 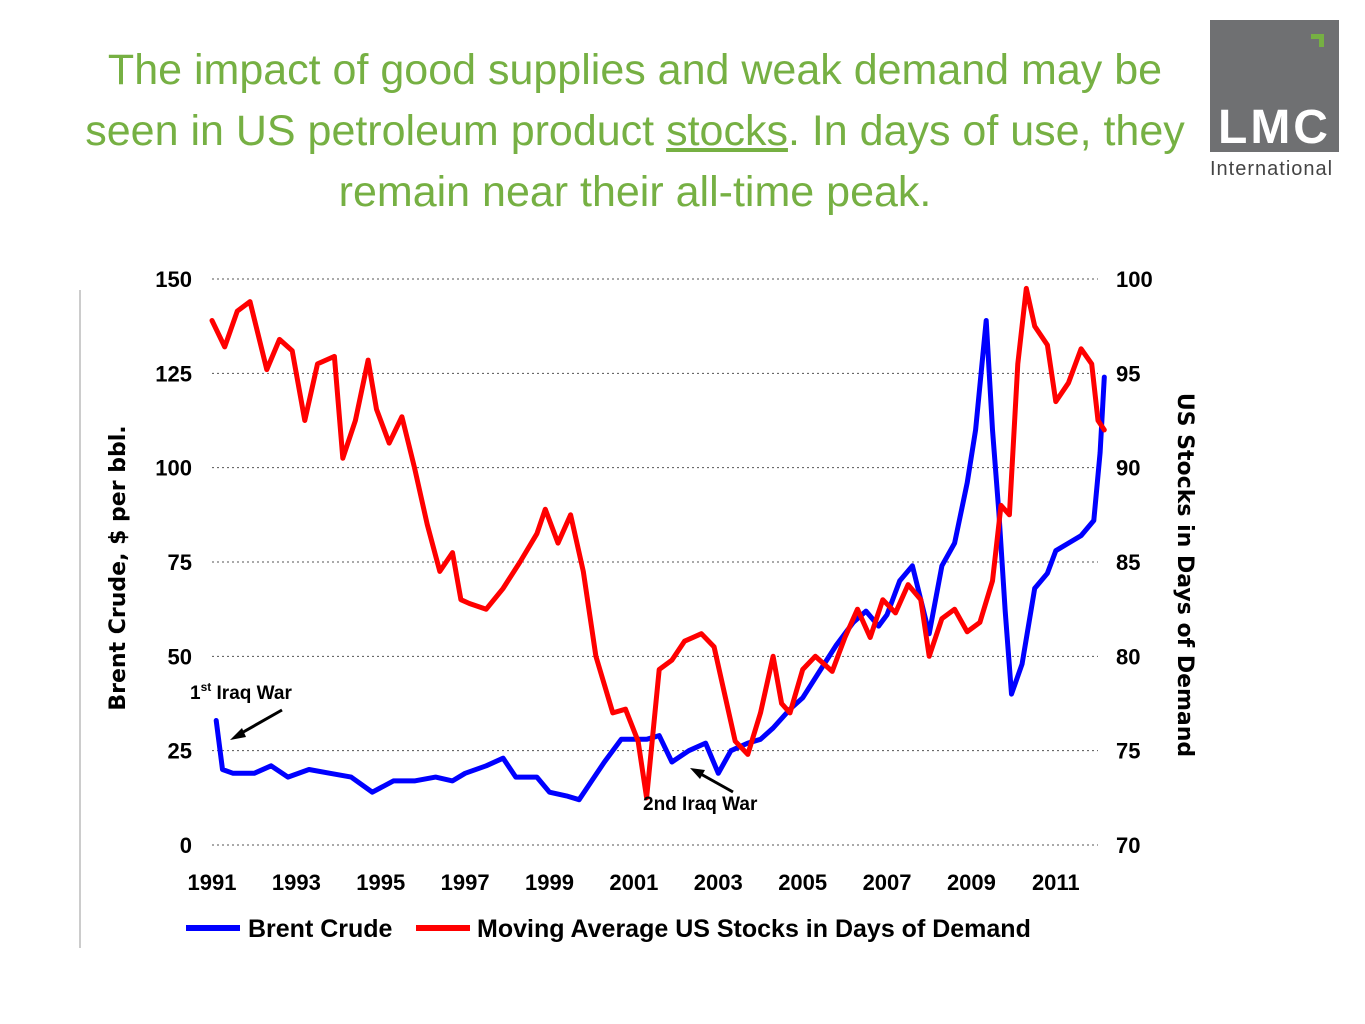 What do you see at coordinates (1128, 562) in the screenshot?
I see `right-tick-label: 85` at bounding box center [1128, 562].